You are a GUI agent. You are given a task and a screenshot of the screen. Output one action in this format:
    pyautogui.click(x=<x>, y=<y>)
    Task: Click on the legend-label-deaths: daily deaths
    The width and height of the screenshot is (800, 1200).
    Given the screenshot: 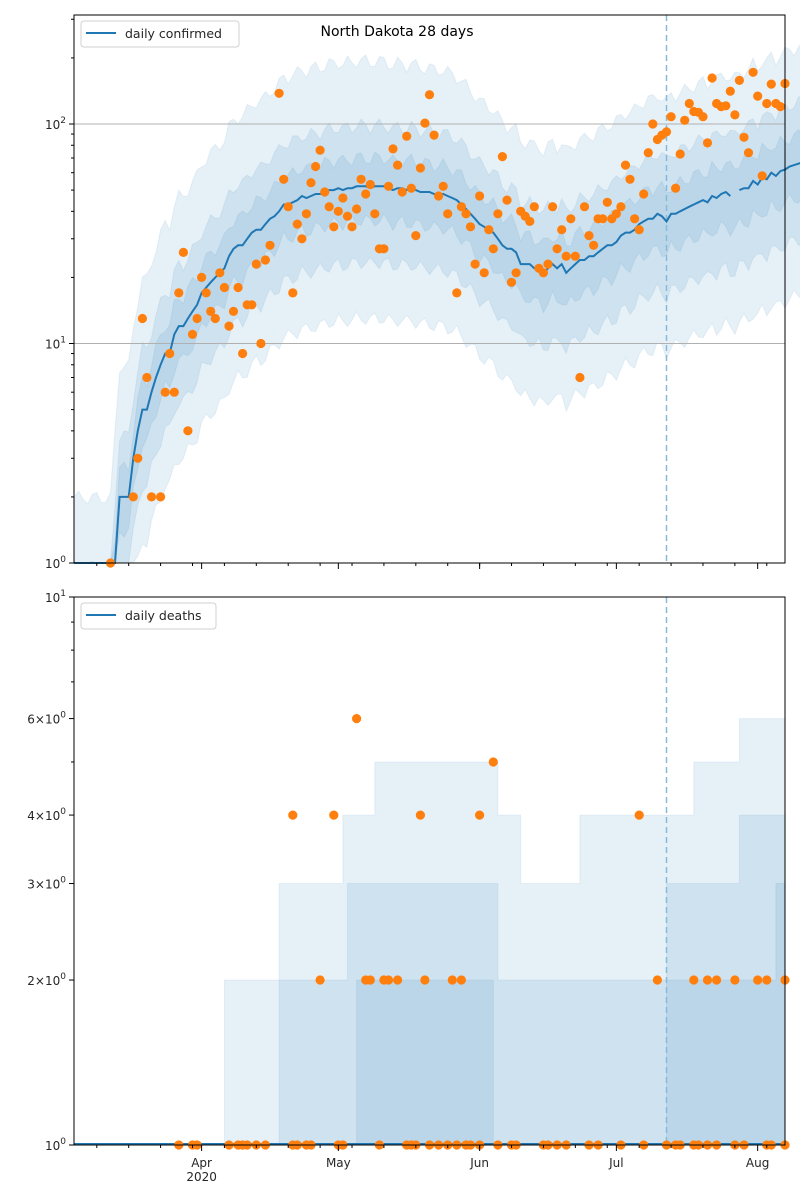 What is the action you would take?
    pyautogui.click(x=163, y=615)
    